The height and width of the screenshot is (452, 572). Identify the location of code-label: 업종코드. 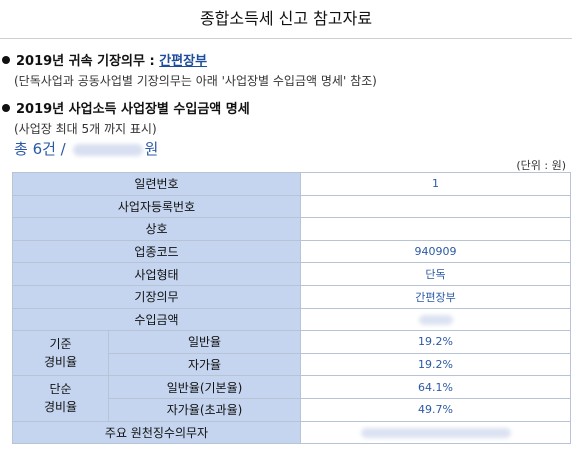
(156, 251).